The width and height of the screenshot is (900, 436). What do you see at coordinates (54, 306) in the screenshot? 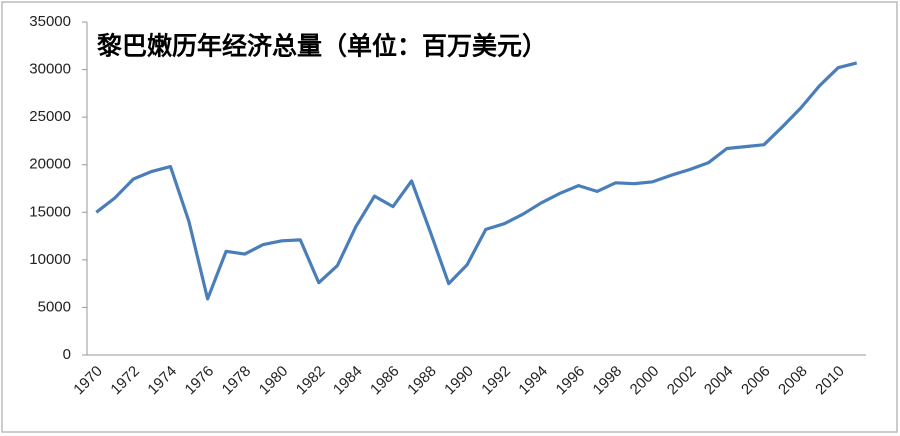
I see `y-tick-label: 5000` at bounding box center [54, 306].